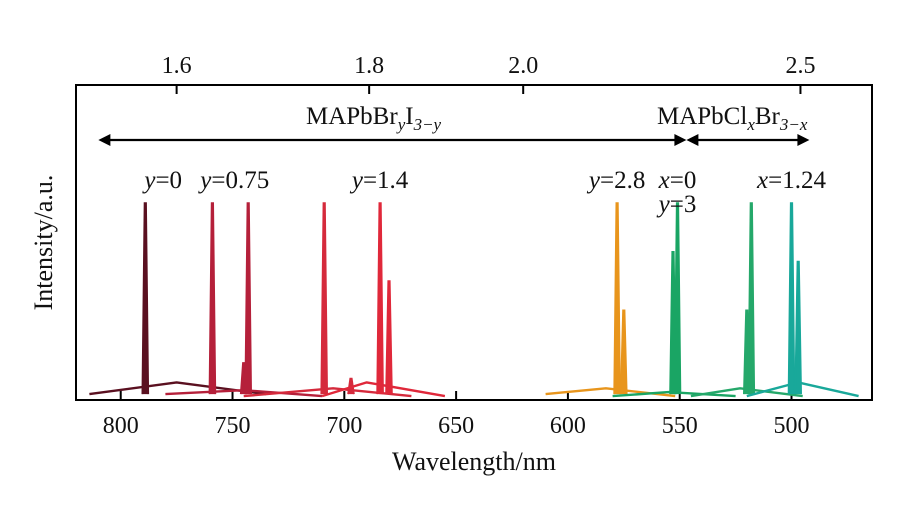 The width and height of the screenshot is (904, 529). What do you see at coordinates (233, 426) in the screenshot?
I see `x-tick-label: 750` at bounding box center [233, 426].